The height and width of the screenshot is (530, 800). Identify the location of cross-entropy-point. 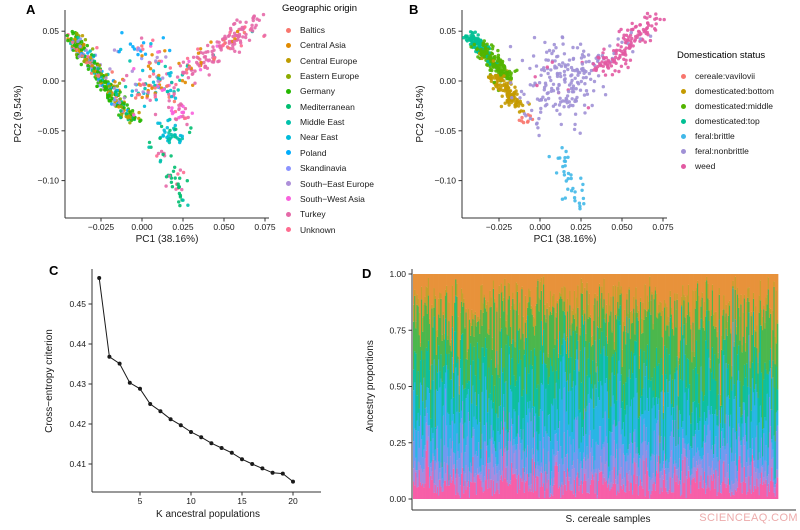
(129, 382).